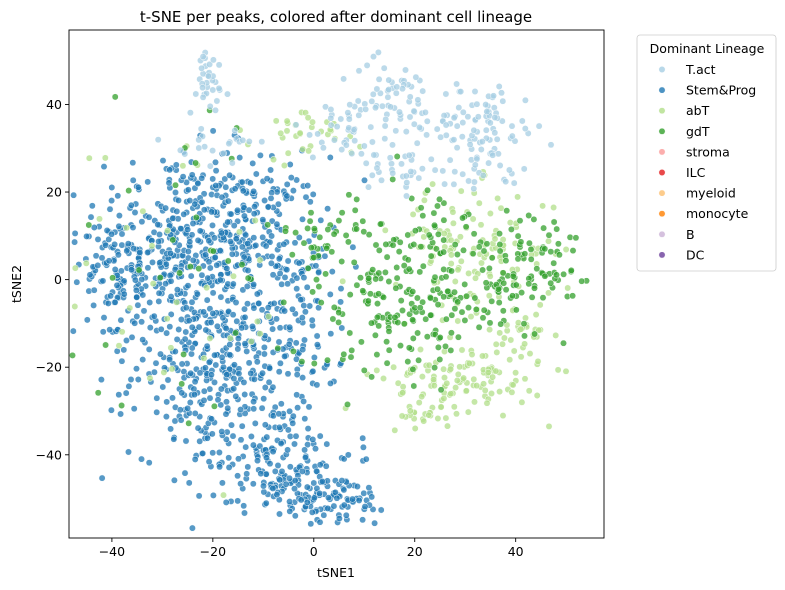 Image resolution: width=785 pixels, height=590 pixels. Describe the element at coordinates (717, 213) in the screenshot. I see `legend-label: monocyte` at that location.